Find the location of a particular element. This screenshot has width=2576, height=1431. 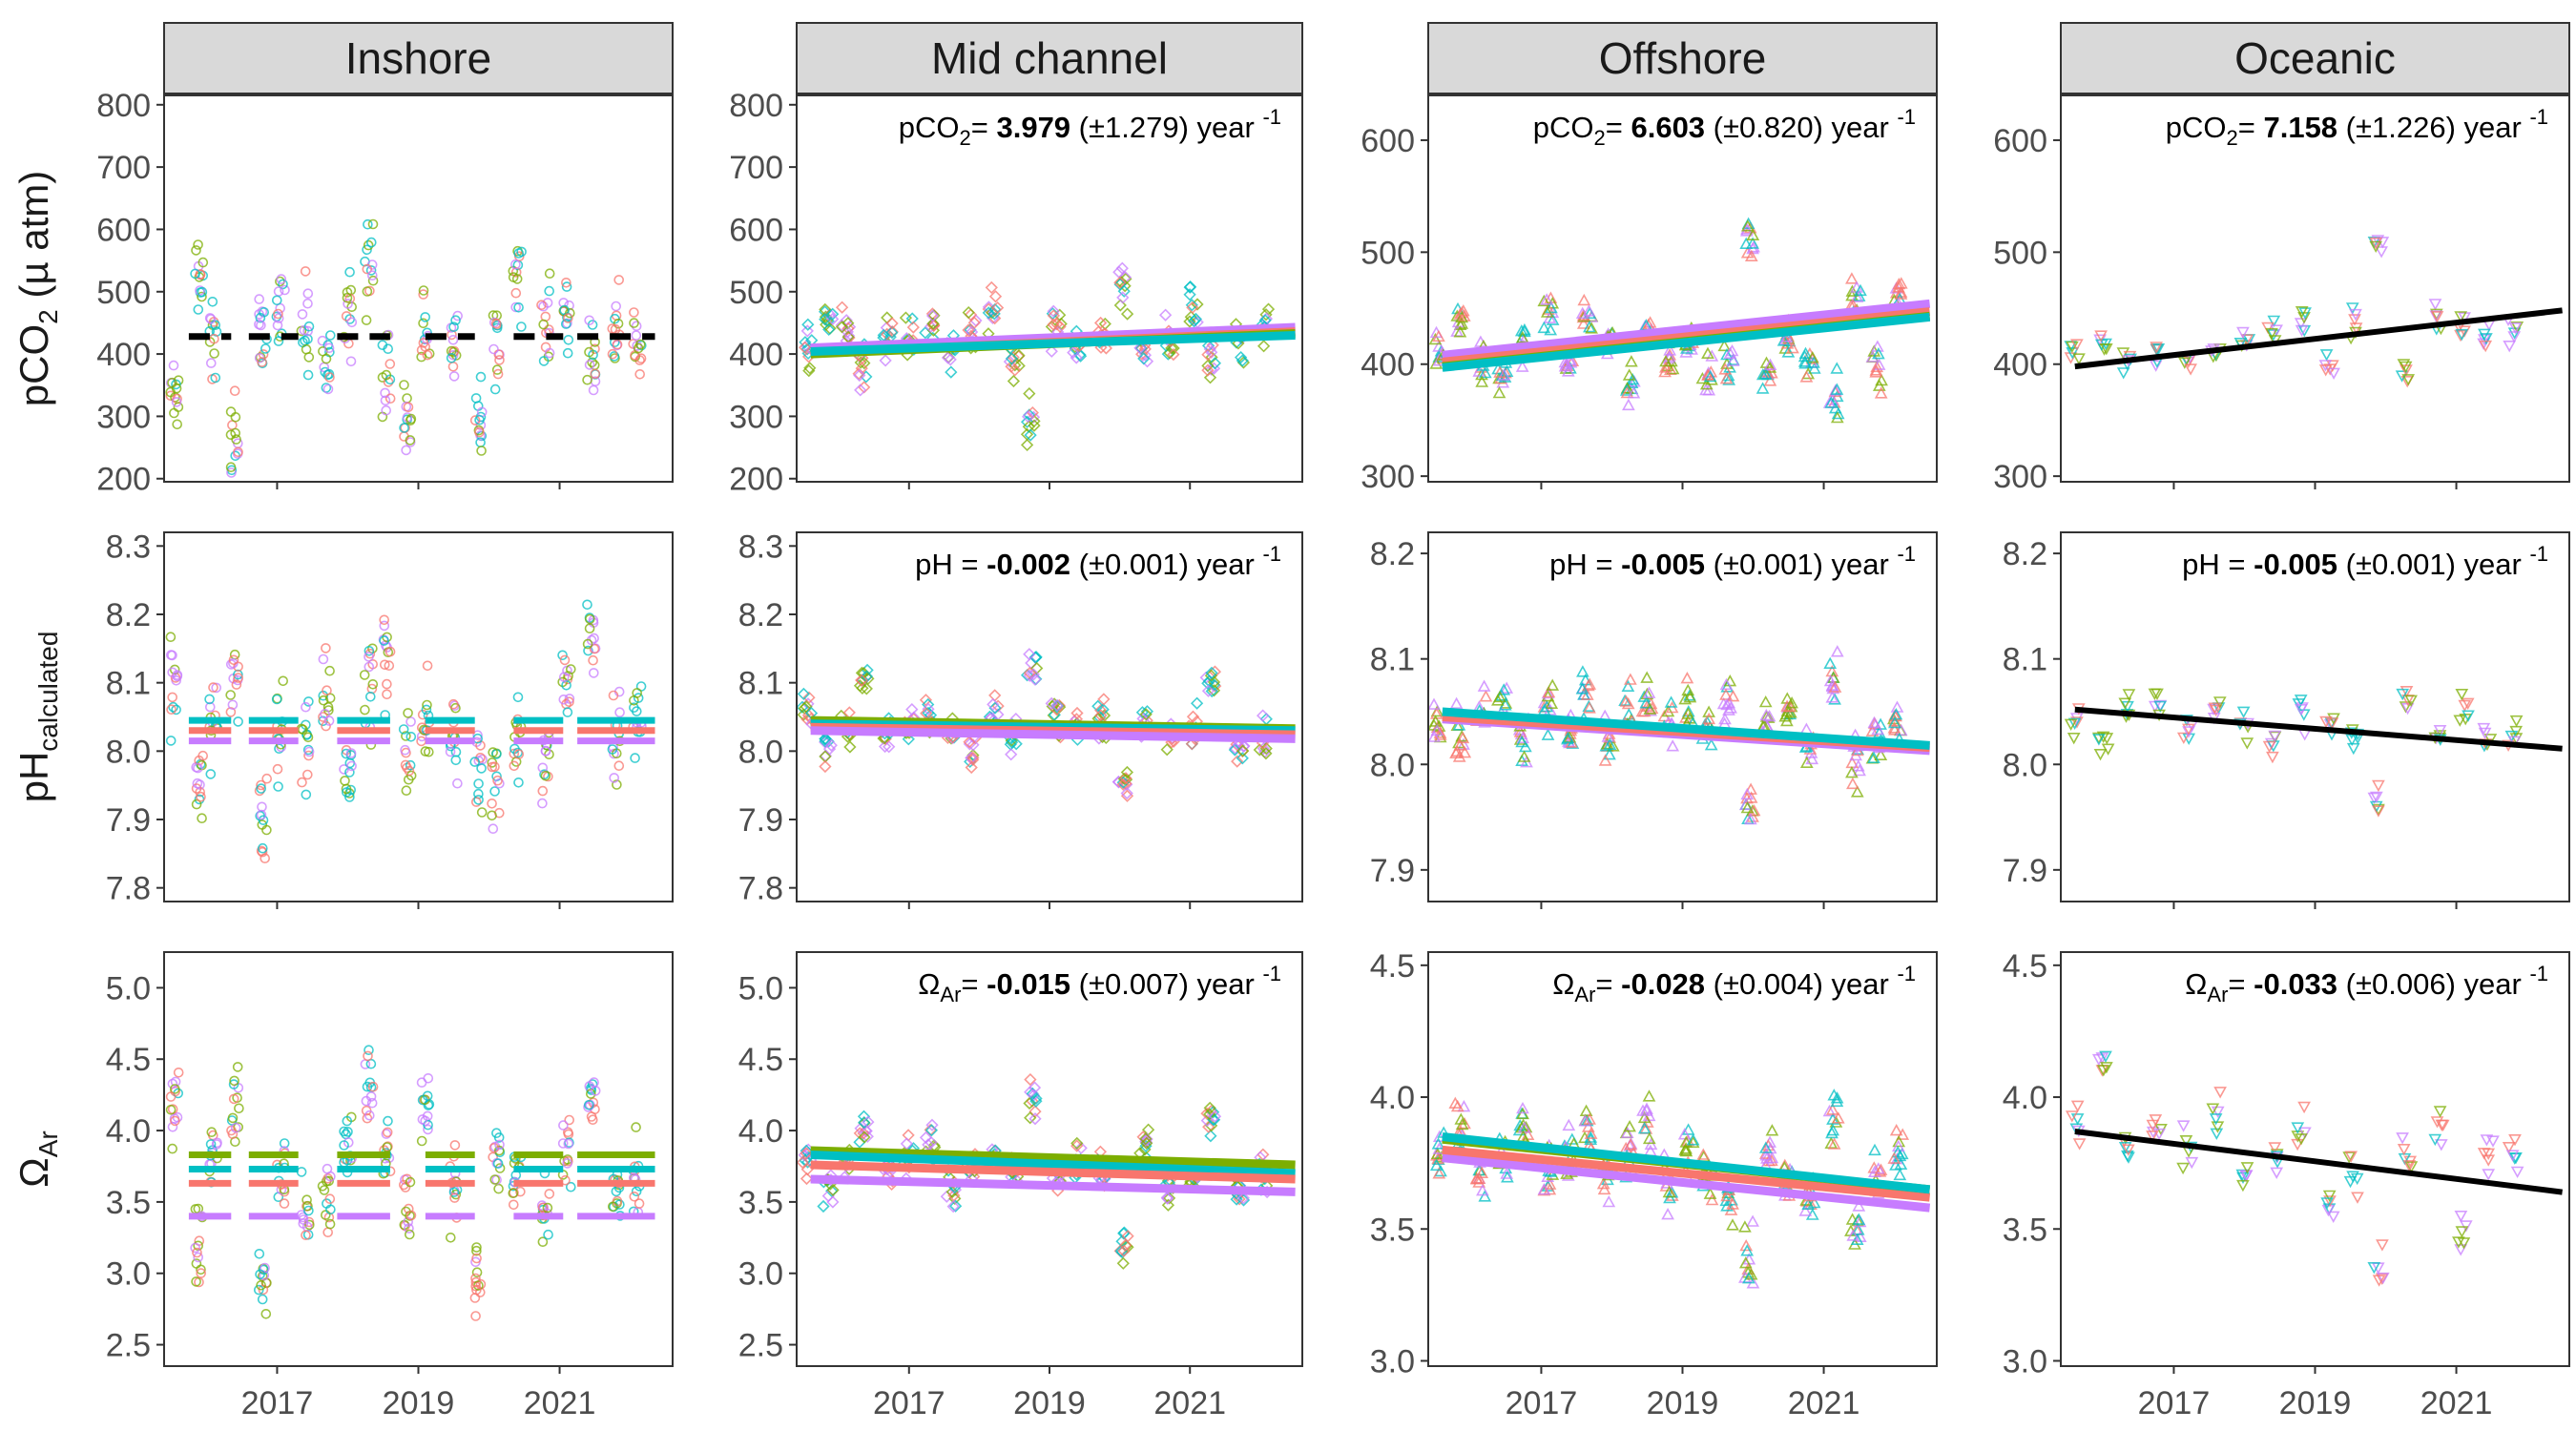

panel-background is located at coordinates (418, 1159).